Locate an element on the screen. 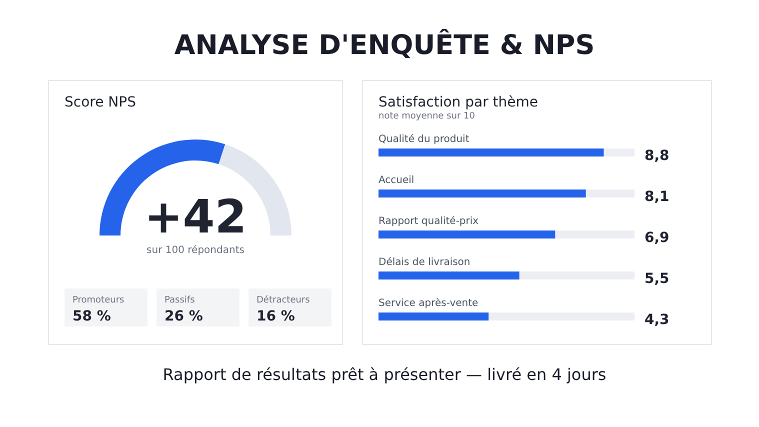 This screenshot has width=759, height=427. text: ANALYSE D'ENQUÊTE & NPS is located at coordinates (384, 45).